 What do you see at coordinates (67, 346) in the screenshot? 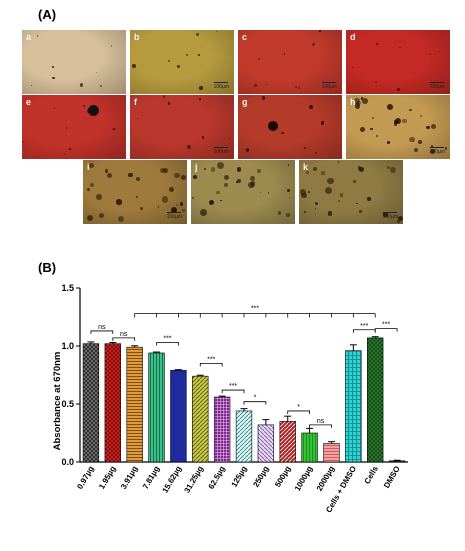
I see `y-tick-label: 1.0` at bounding box center [67, 346].